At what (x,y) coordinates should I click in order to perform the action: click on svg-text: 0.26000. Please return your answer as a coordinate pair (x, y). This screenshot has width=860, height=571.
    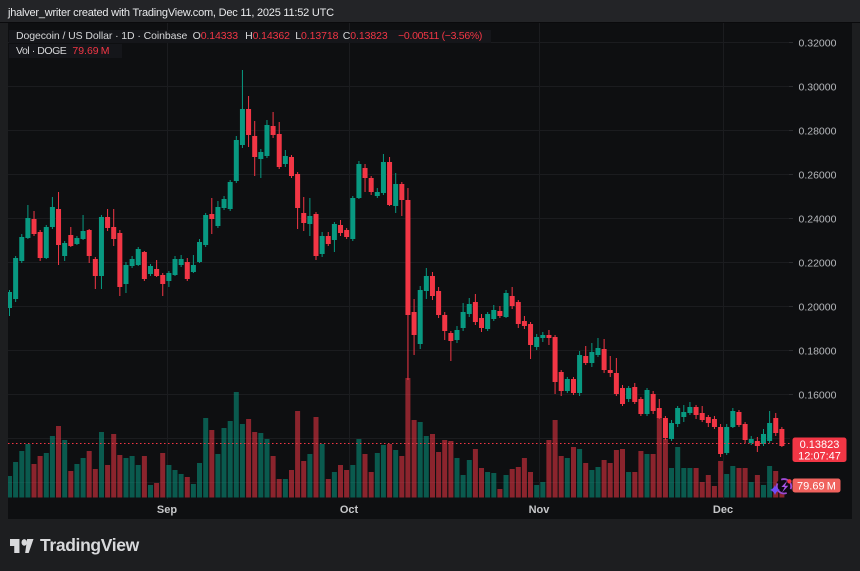
    Looking at the image, I should click on (818, 175).